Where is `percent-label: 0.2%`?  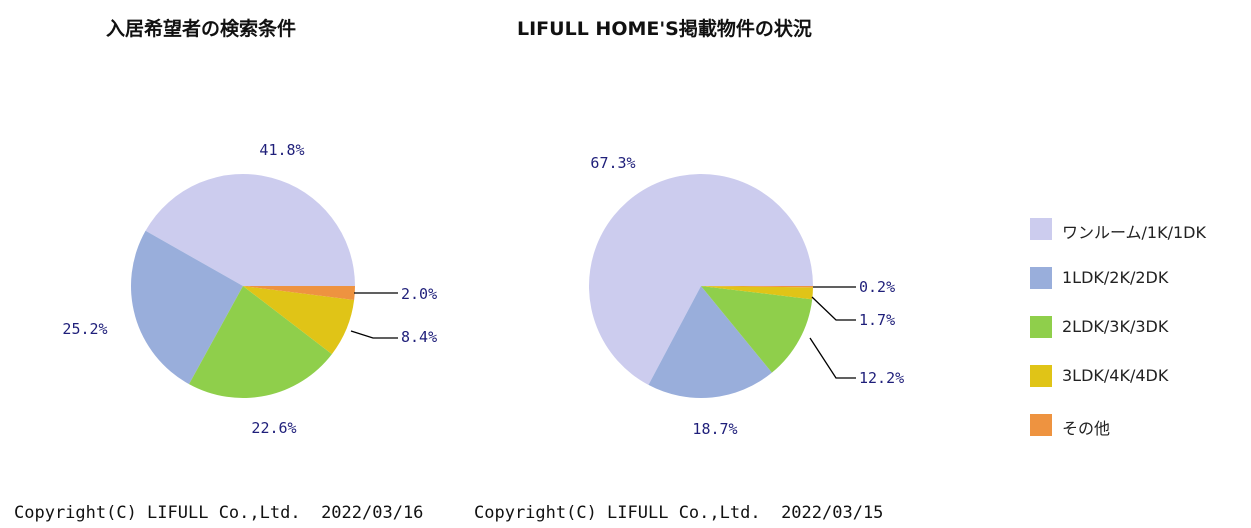 percent-label: 0.2% is located at coordinates (877, 287).